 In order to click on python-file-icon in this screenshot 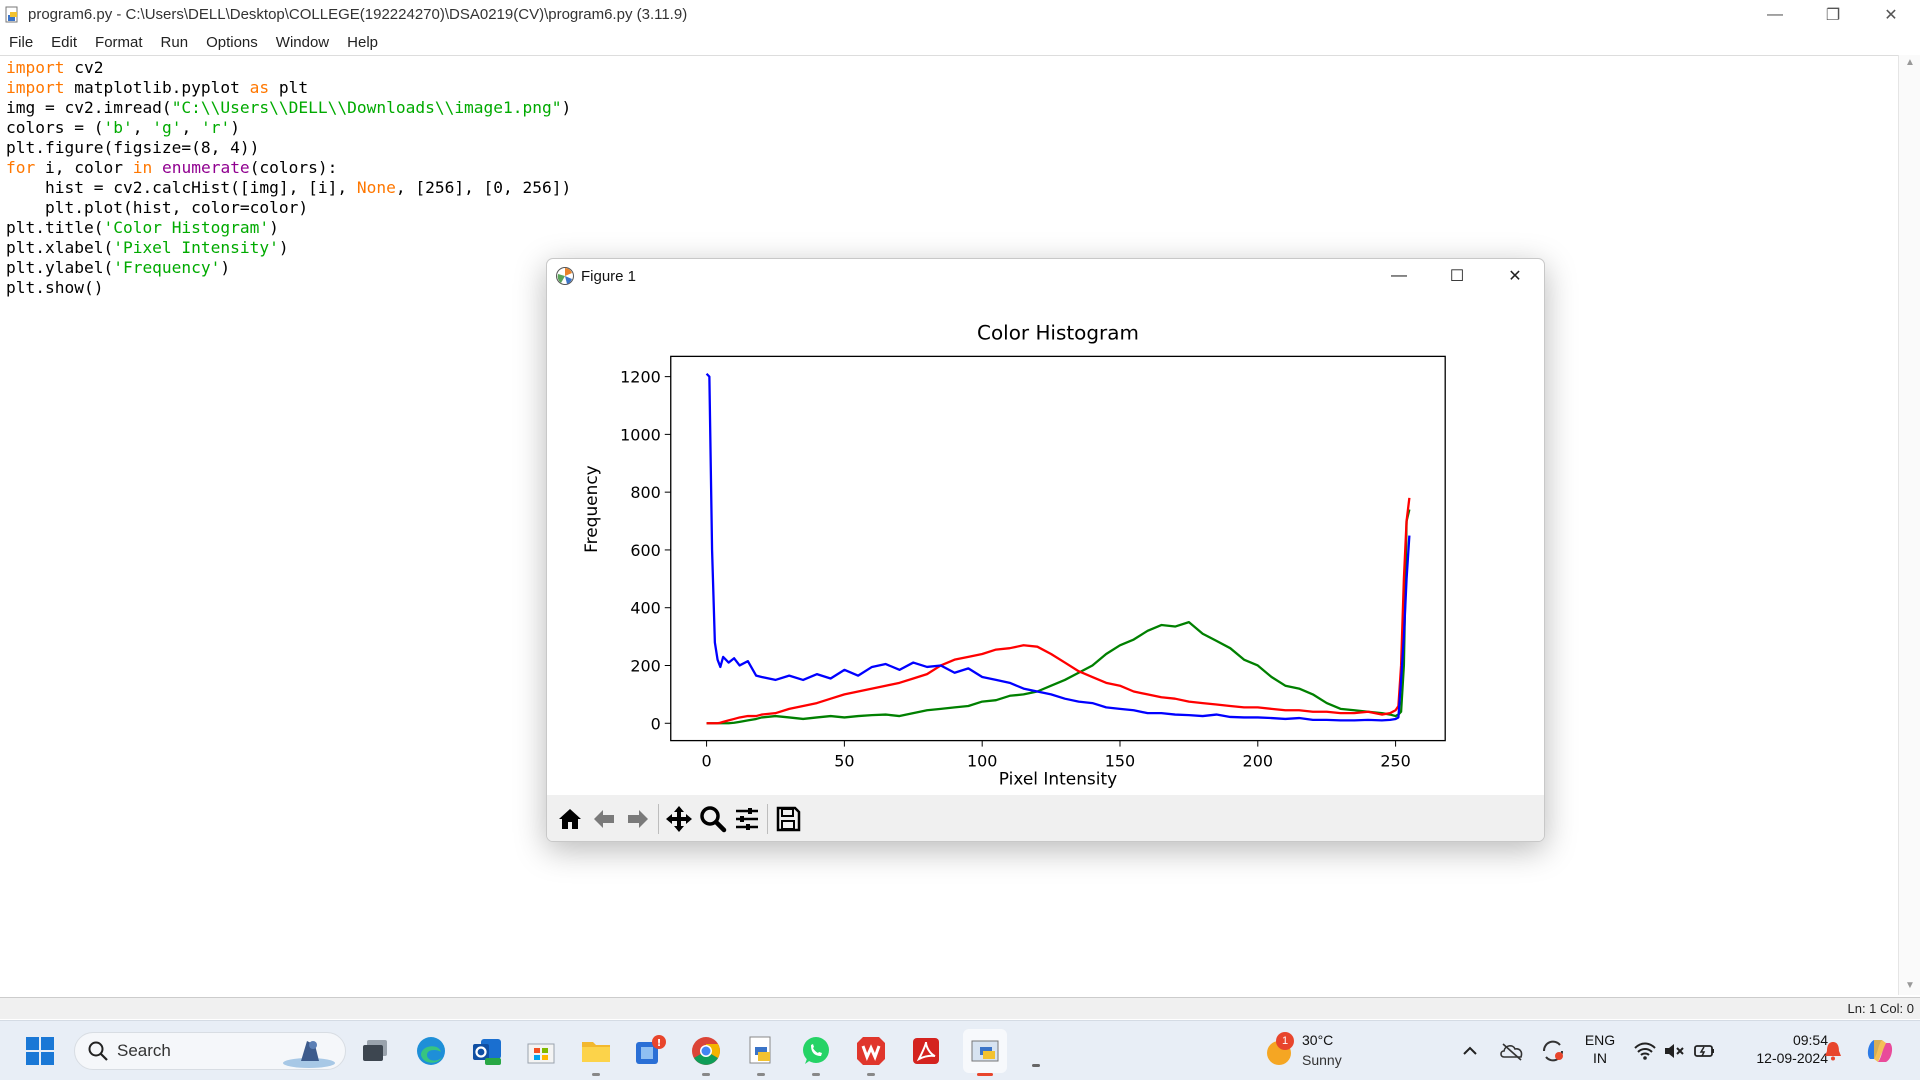, I will do `click(13, 15)`.